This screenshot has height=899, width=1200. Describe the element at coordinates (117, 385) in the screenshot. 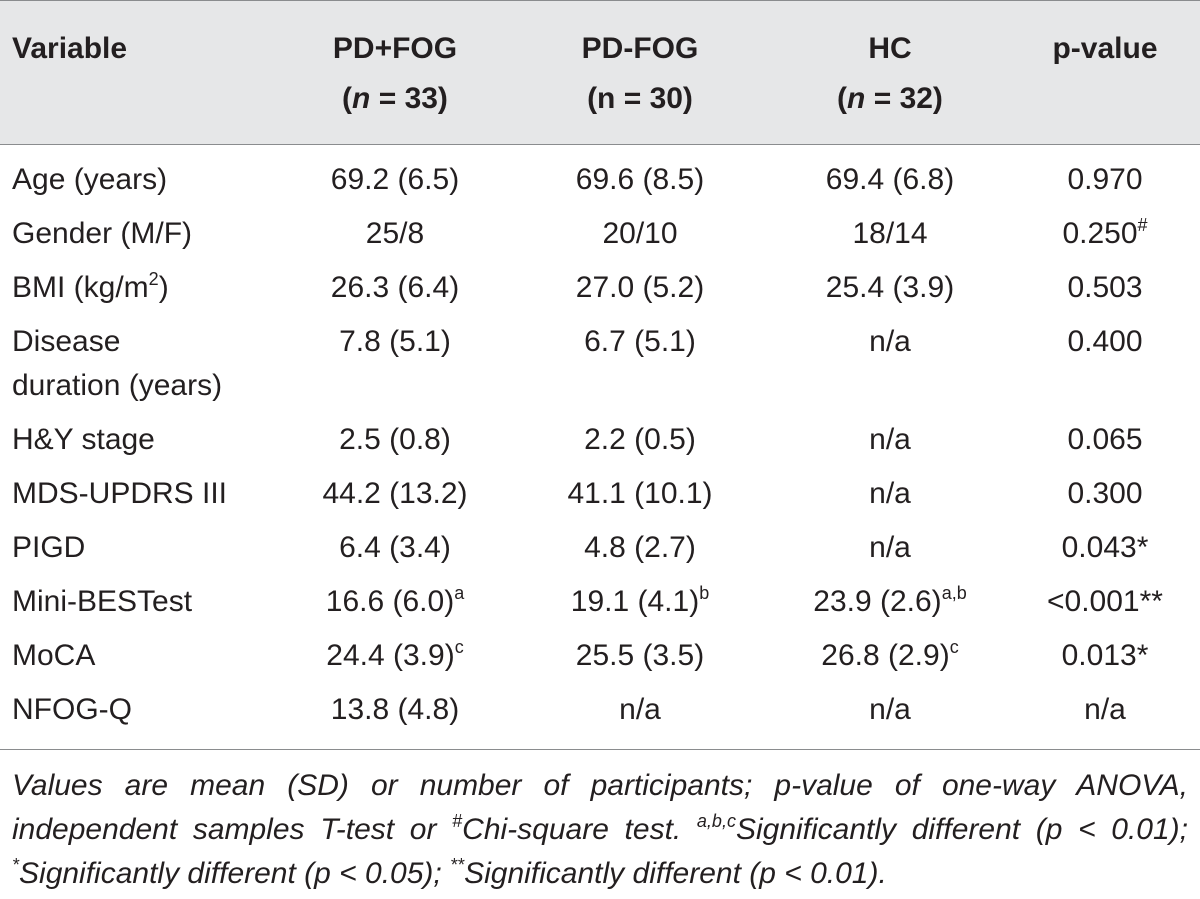

I see `row-duration-variable-line2: duration (years)` at that location.